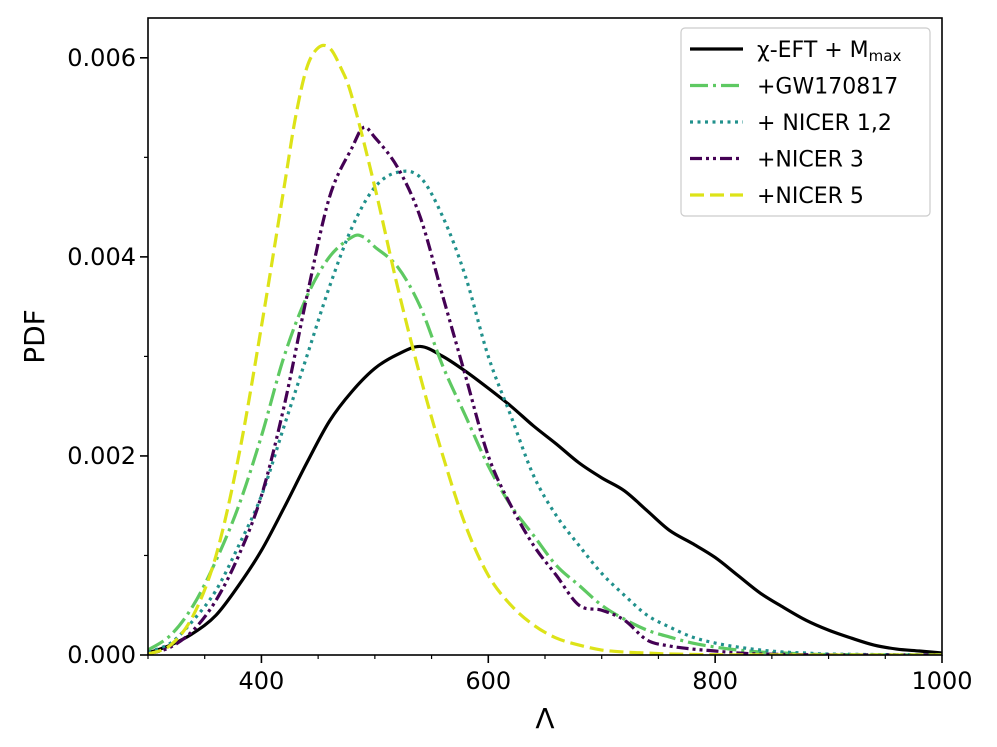  Describe the element at coordinates (829, 51) in the screenshot. I see `legend-label-1: χ-EFT + Mmax` at that location.